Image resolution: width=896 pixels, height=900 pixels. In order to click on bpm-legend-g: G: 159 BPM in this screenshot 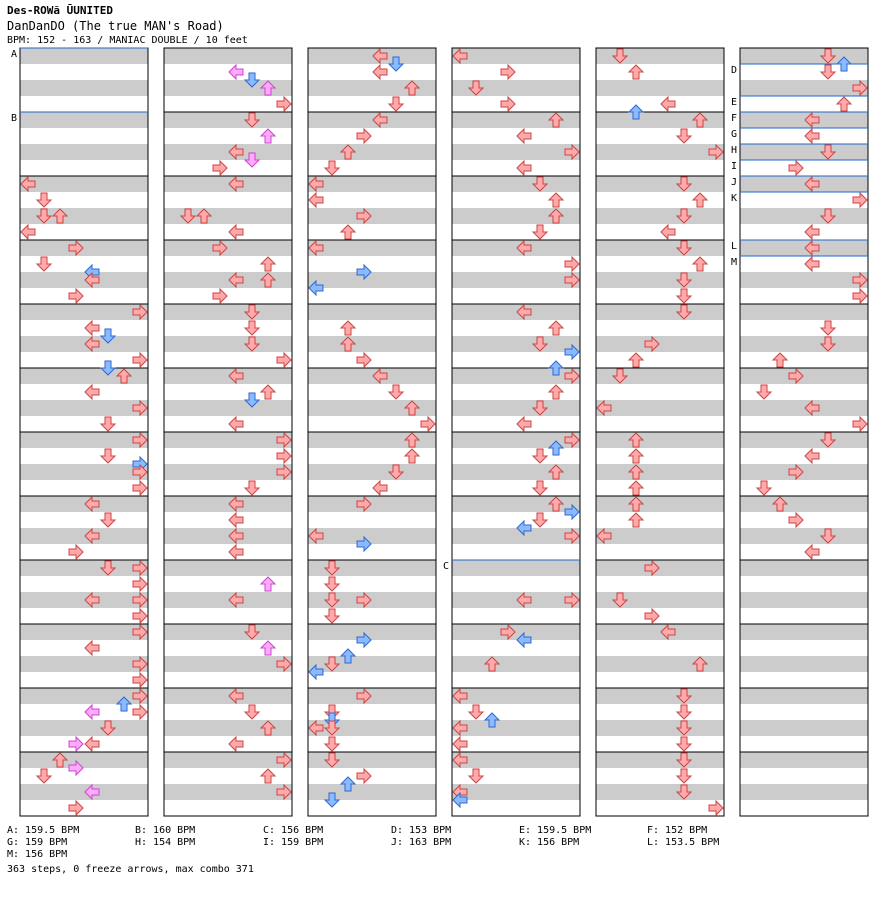, I will do `click(37, 842)`.